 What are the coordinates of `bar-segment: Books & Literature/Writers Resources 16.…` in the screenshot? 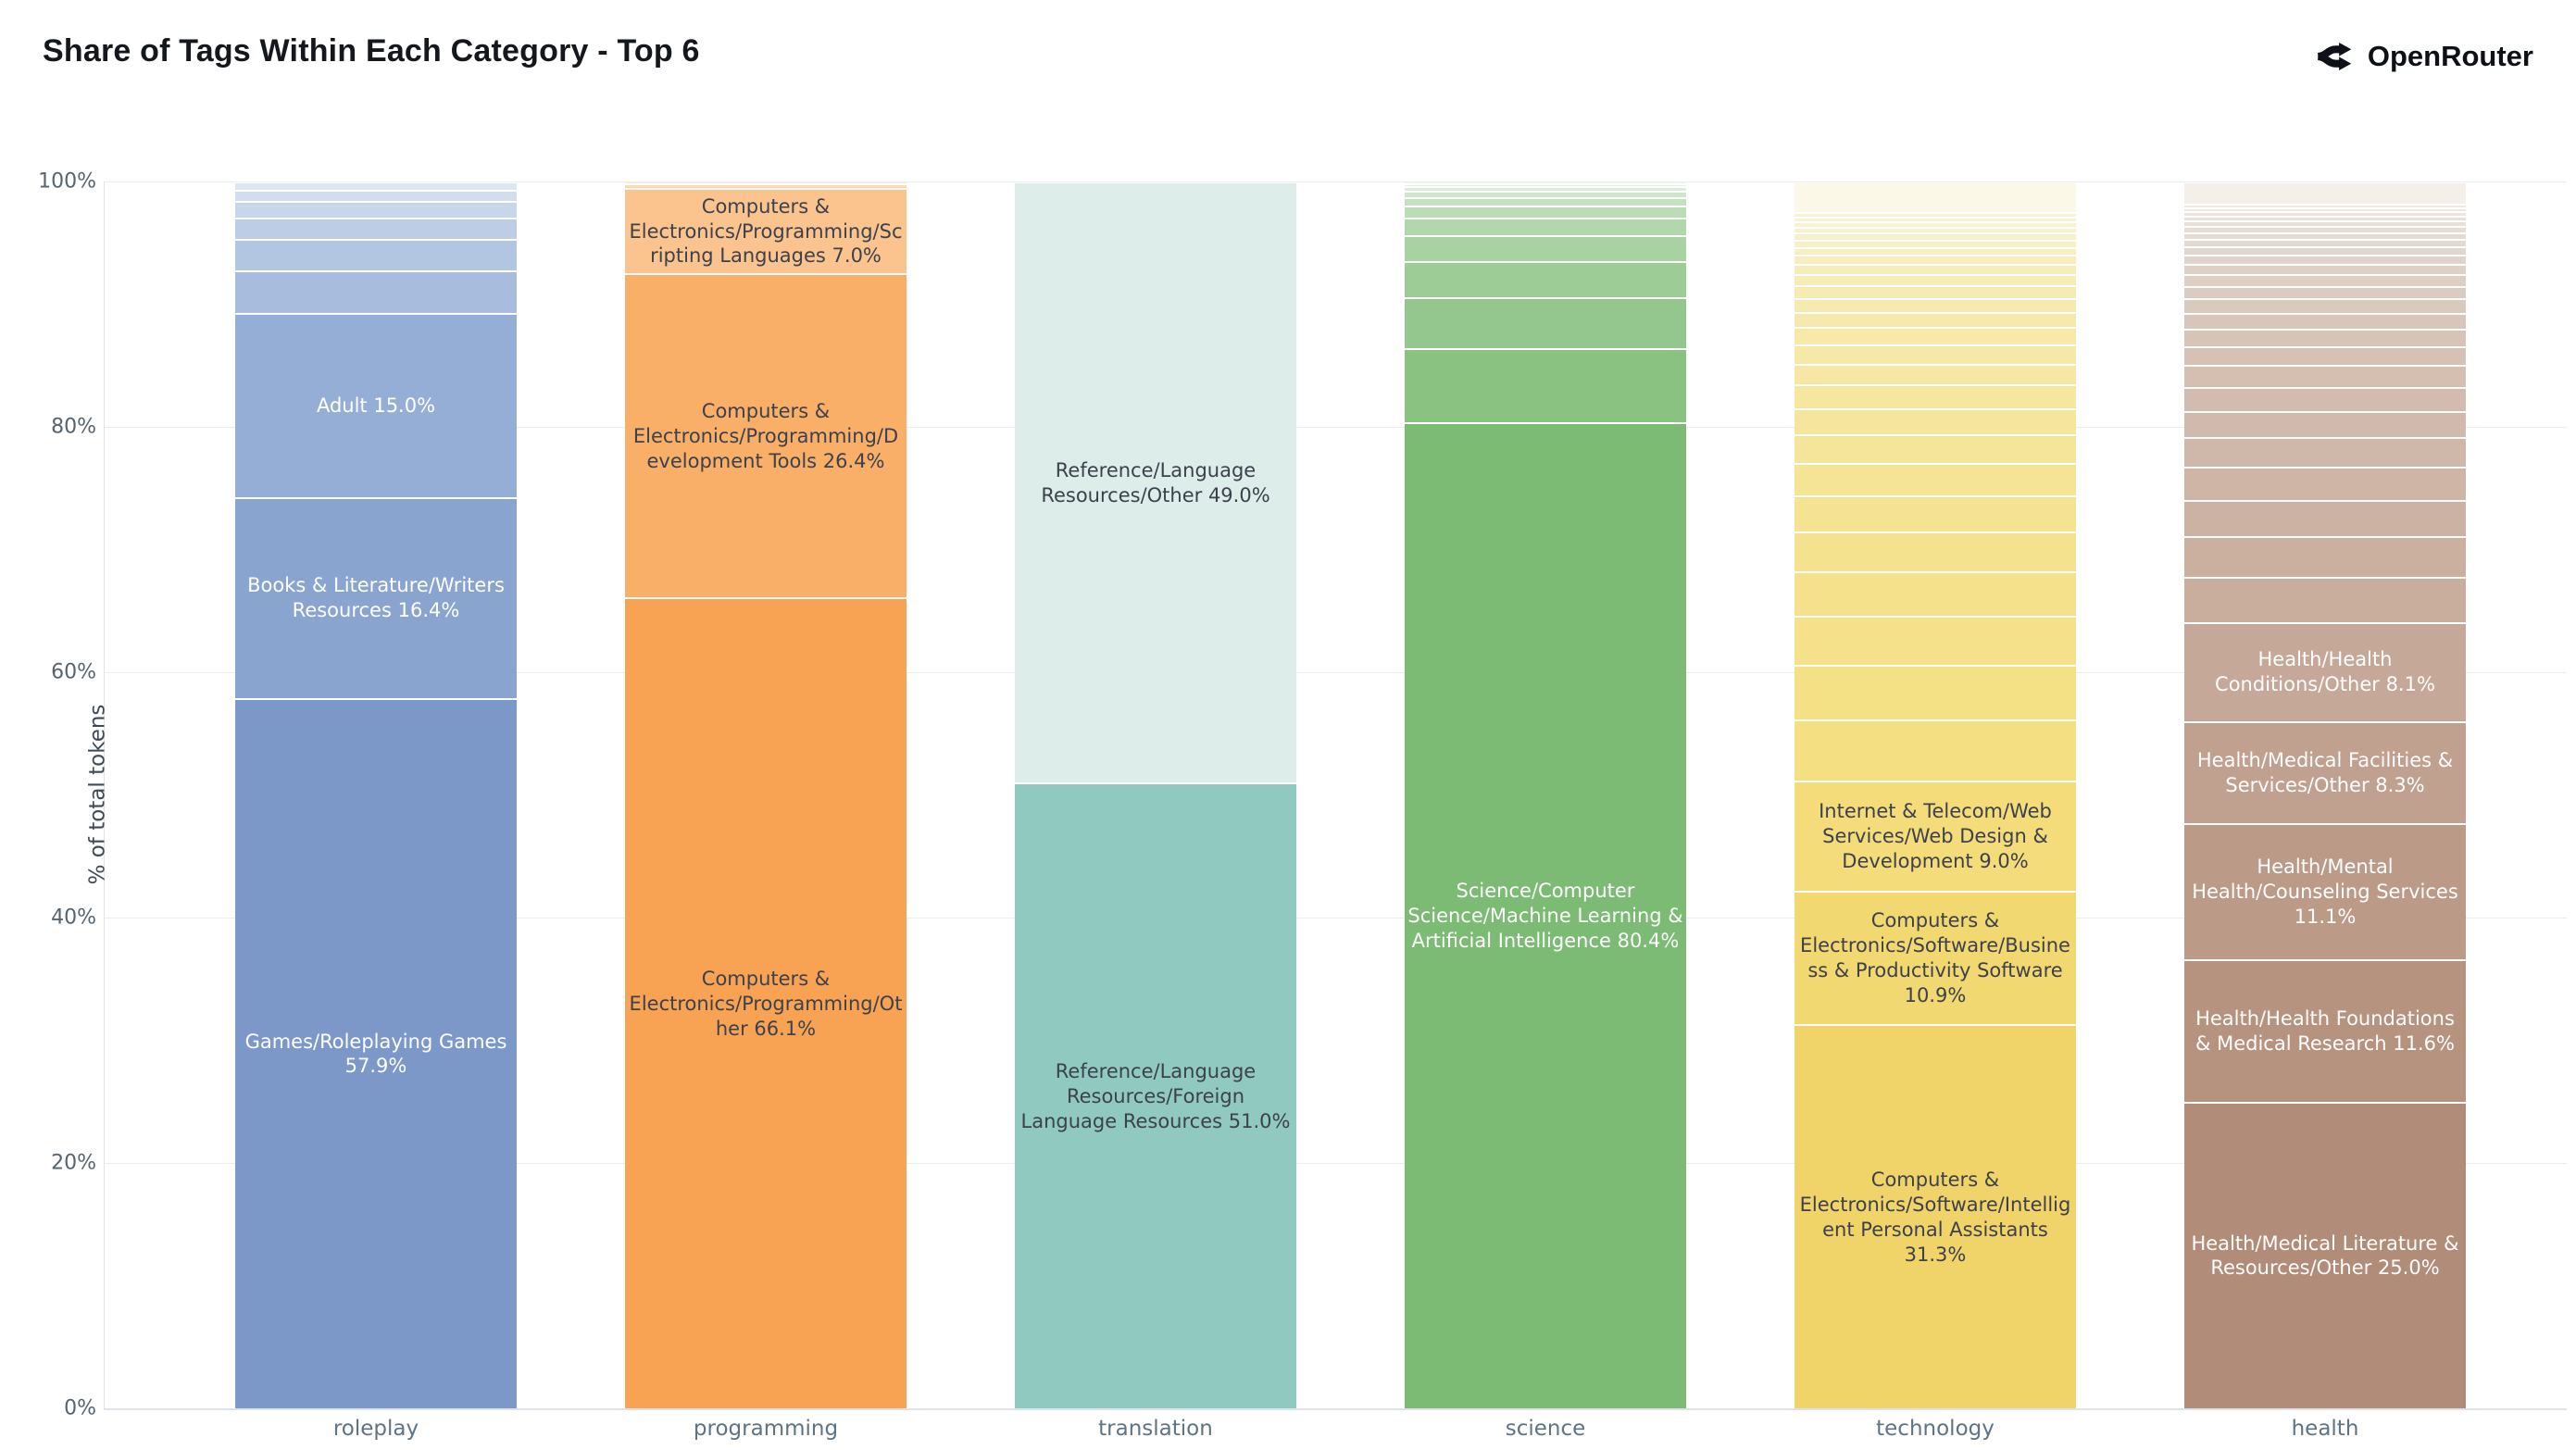 It's located at (376, 598).